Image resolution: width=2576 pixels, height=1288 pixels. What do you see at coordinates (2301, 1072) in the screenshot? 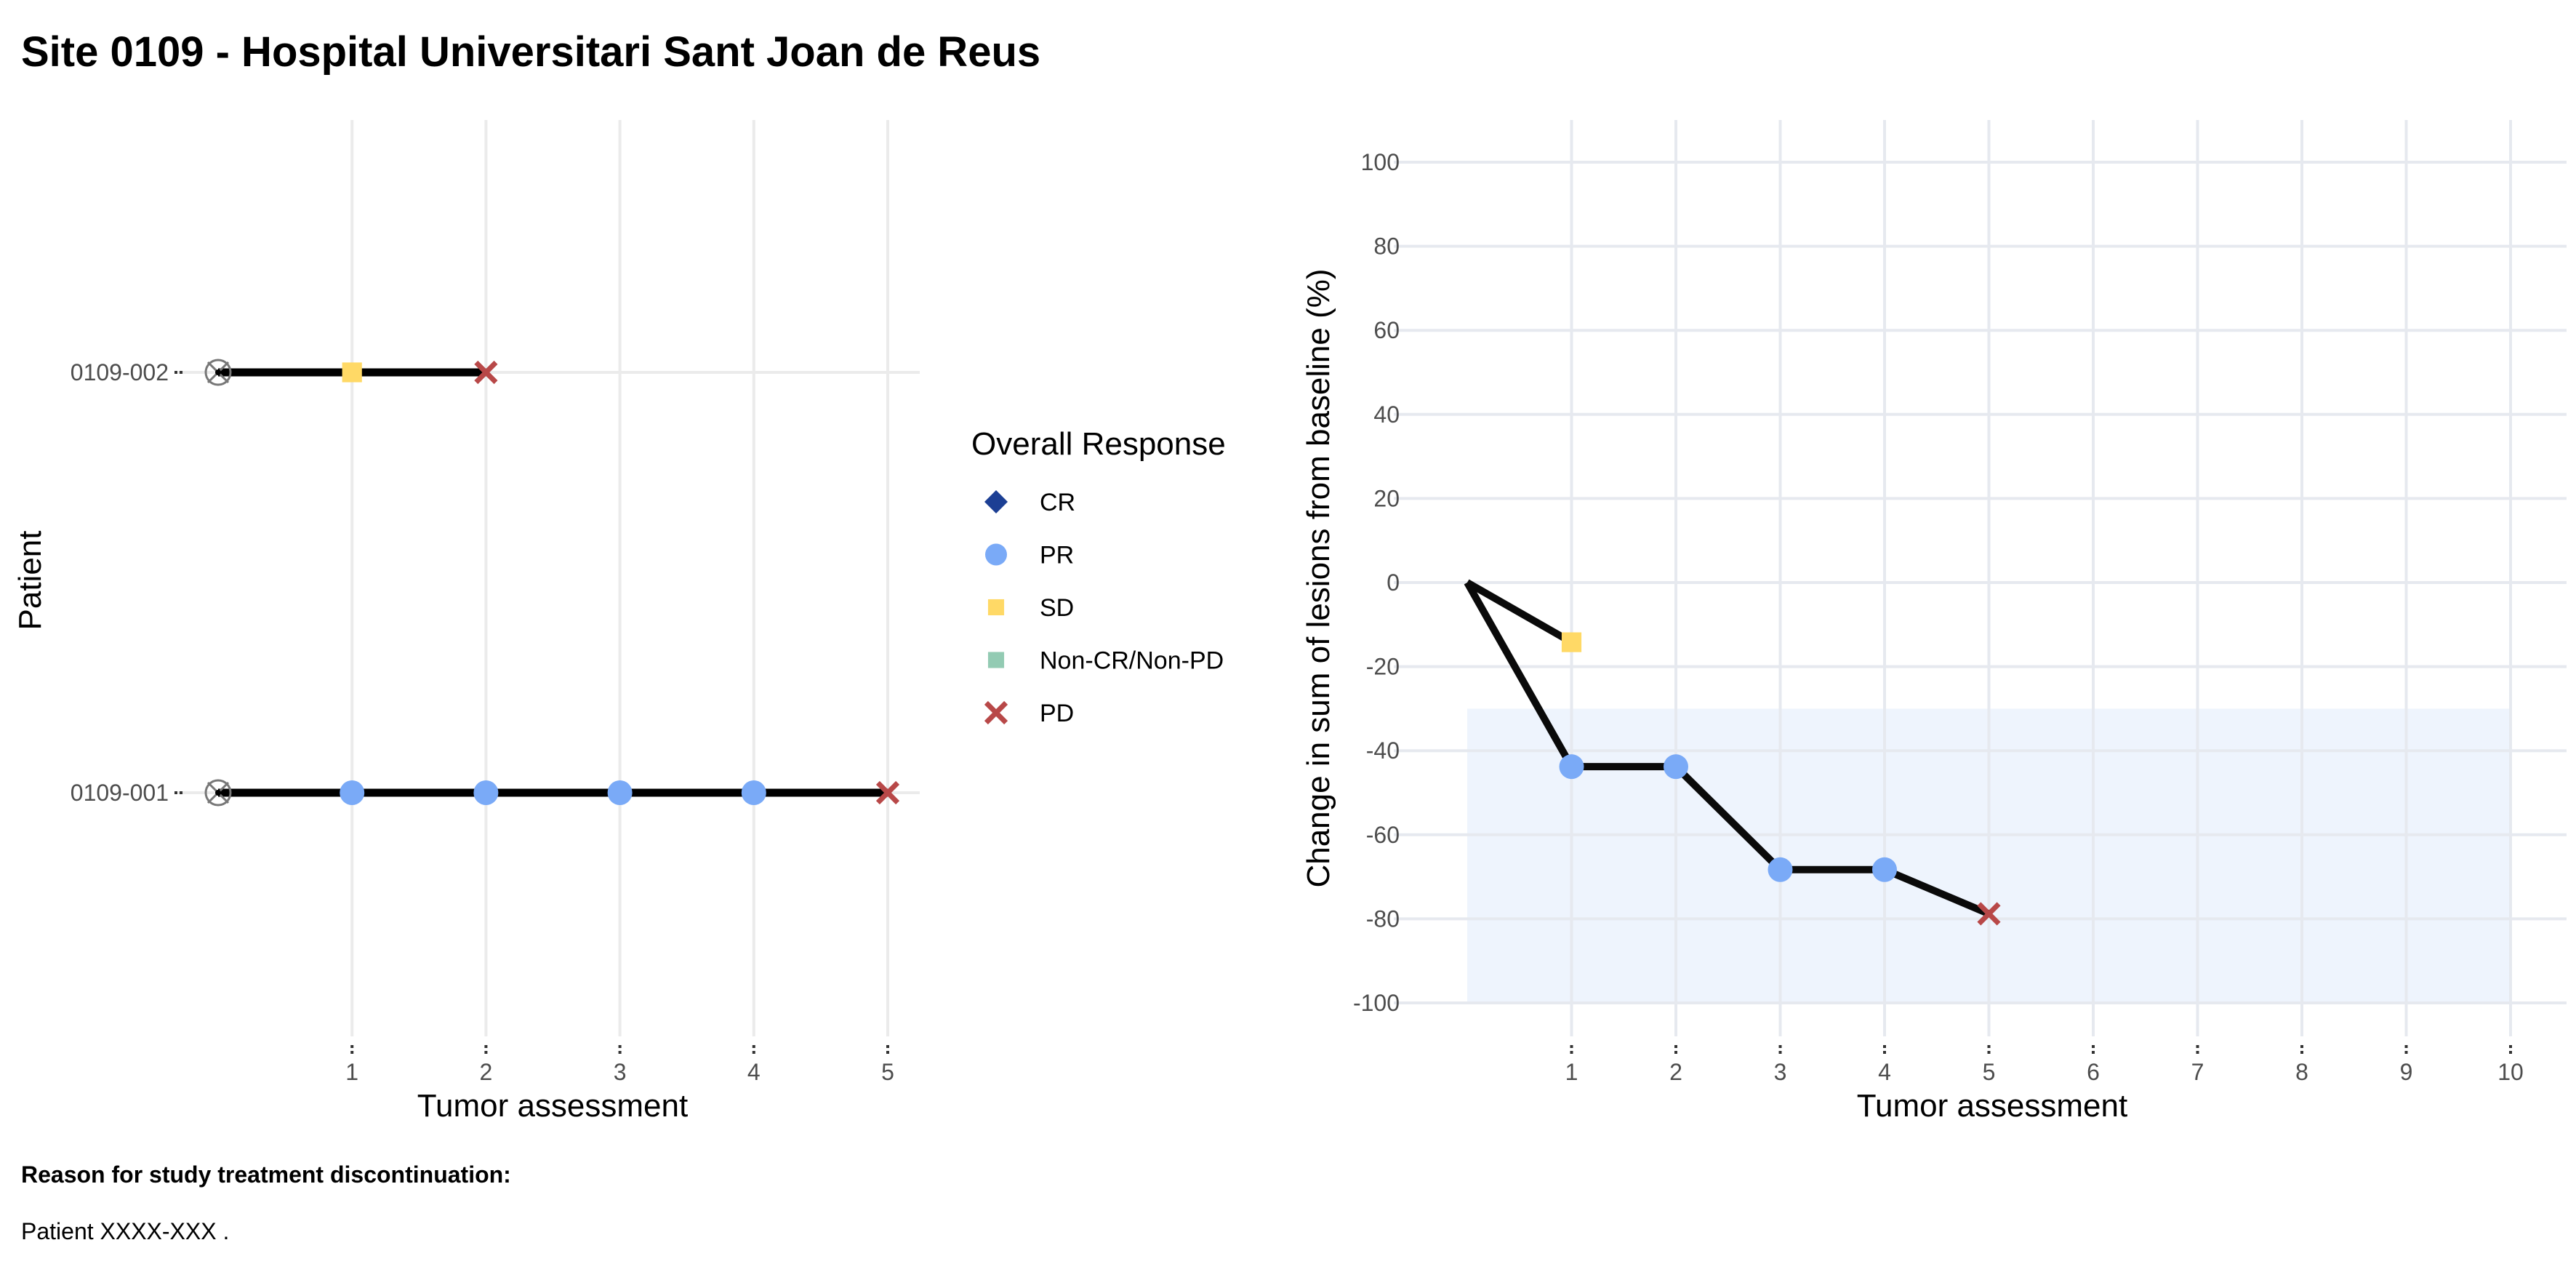
I see `x-tick-label: 8` at bounding box center [2301, 1072].